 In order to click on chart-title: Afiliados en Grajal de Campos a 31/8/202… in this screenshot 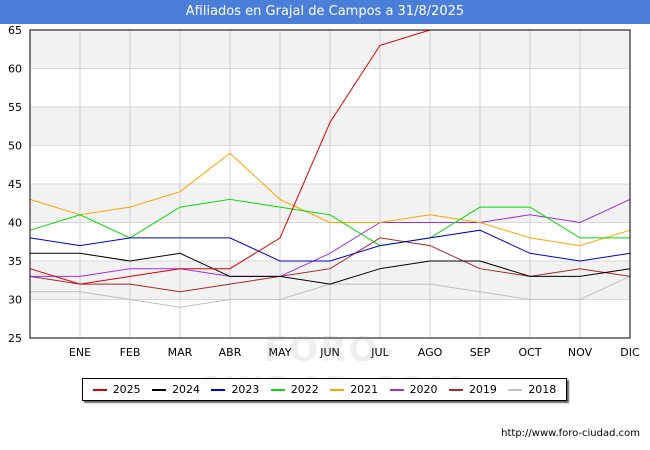, I will do `click(325, 12)`.